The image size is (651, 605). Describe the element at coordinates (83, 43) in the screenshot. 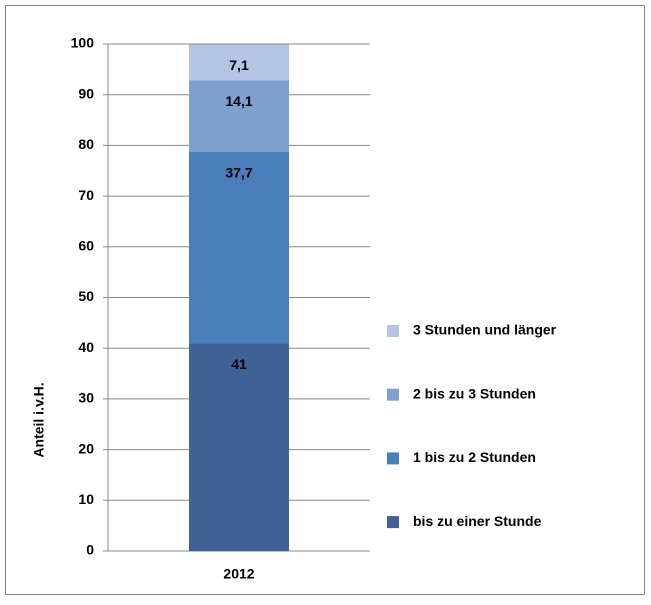

I see `y-tick-label: 100` at that location.